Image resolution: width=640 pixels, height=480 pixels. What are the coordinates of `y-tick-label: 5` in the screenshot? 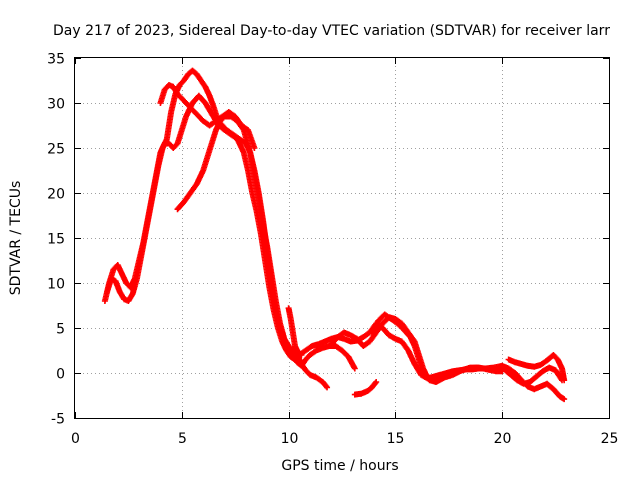 It's located at (60, 330).